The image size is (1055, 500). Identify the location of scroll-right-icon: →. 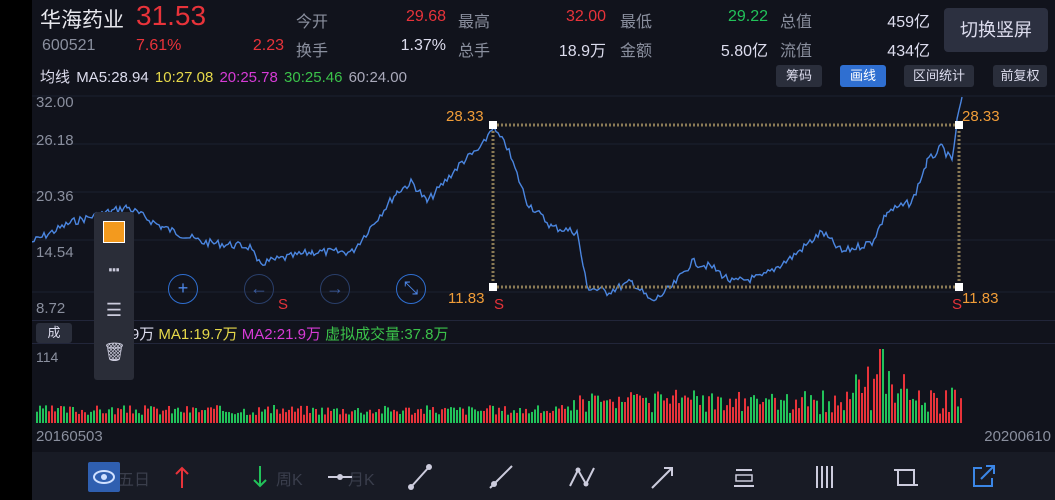
(335, 289).